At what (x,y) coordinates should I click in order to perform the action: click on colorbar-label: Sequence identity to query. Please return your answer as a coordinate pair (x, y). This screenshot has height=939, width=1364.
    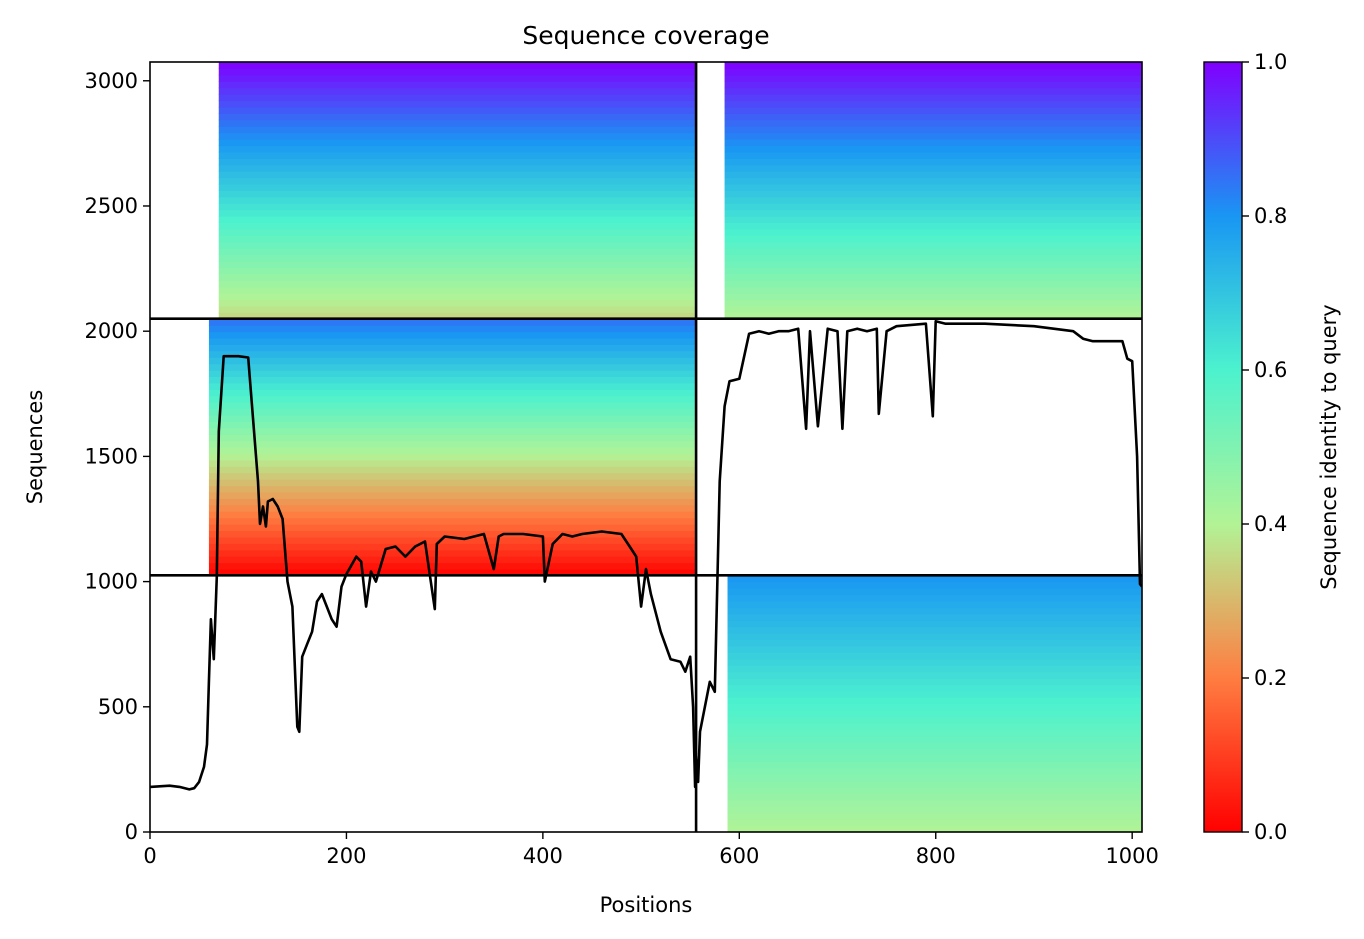
    Looking at the image, I should click on (1329, 446).